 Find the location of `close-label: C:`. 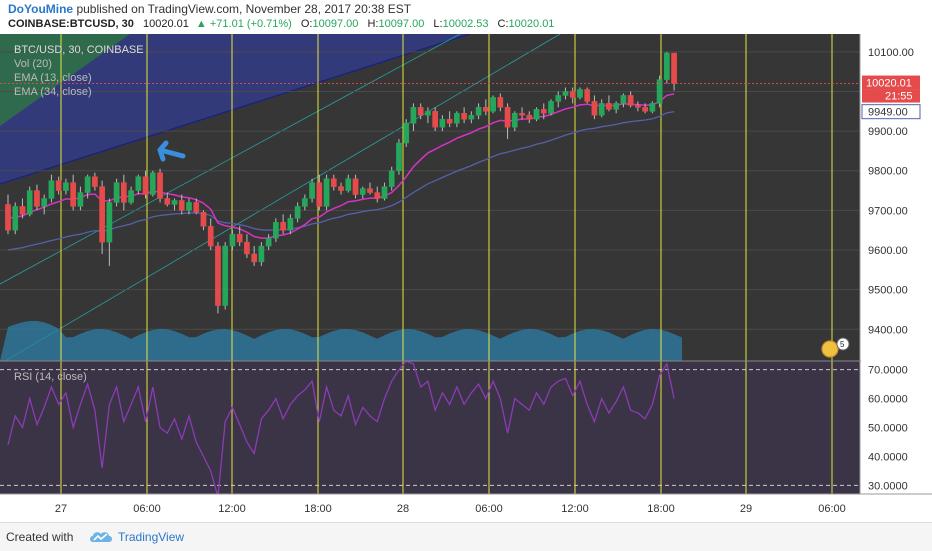

close-label: C: is located at coordinates (503, 24).